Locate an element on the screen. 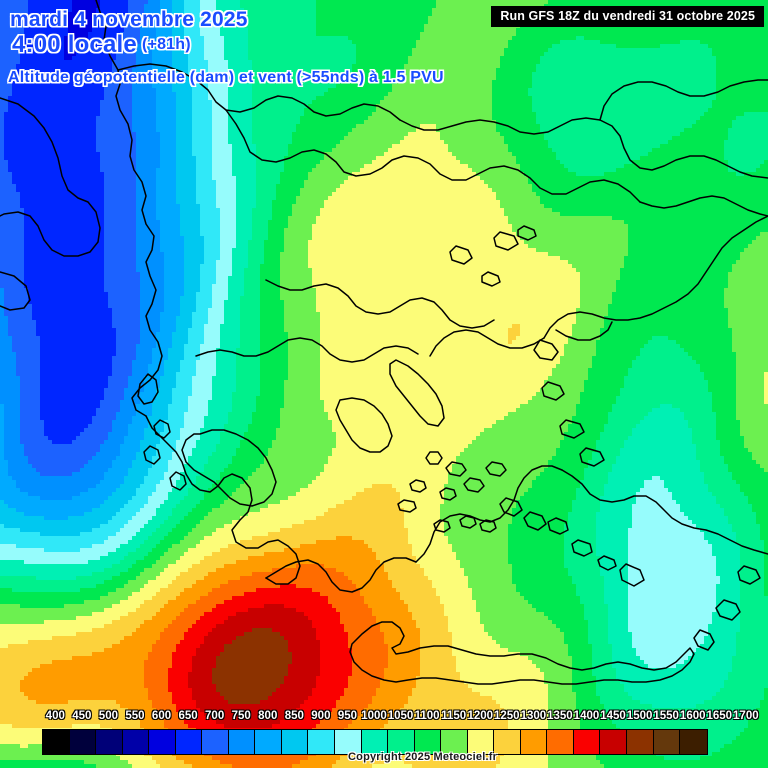 This screenshot has width=768, height=768. legend-tick-label: 1350 is located at coordinates (560, 716).